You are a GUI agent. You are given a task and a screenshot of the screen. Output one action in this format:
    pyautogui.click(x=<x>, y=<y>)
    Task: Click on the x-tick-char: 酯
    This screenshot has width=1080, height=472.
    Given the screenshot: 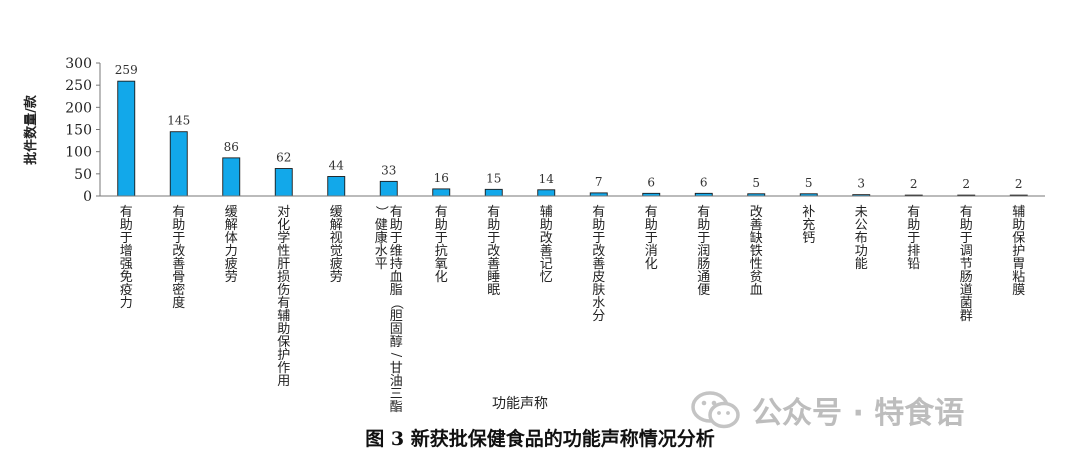 What is the action you would take?
    pyautogui.click(x=396, y=407)
    